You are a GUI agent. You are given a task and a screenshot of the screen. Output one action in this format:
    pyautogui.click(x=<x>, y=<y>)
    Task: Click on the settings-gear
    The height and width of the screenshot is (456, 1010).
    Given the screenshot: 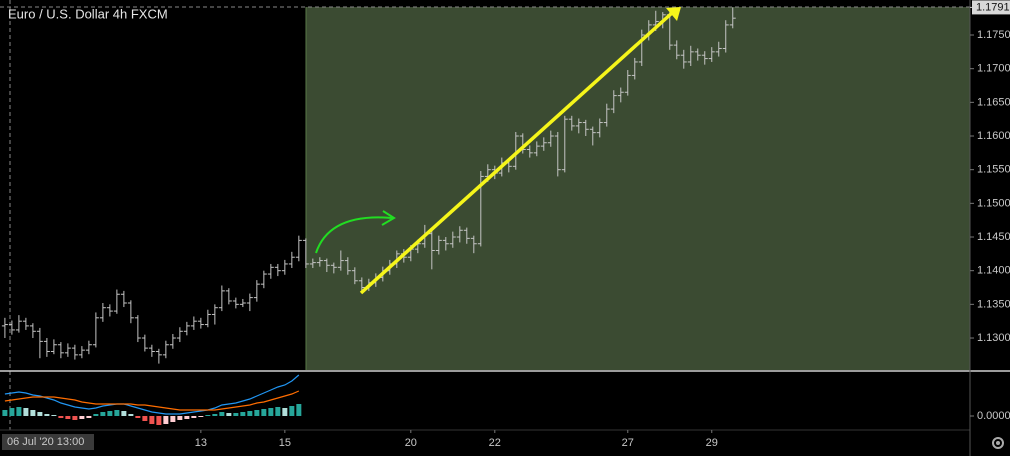 What is the action you would take?
    pyautogui.click(x=998, y=443)
    